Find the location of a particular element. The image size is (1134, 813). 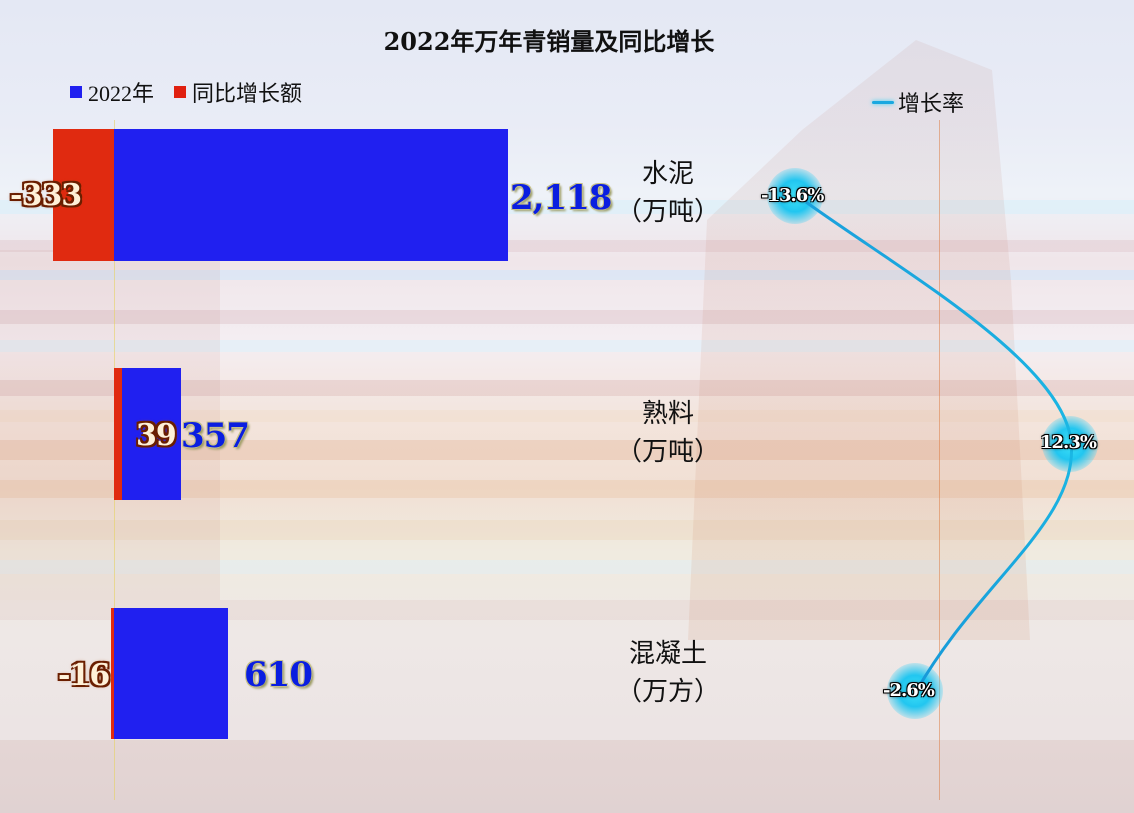

category-name: 熟料 is located at coordinates (667, 414).